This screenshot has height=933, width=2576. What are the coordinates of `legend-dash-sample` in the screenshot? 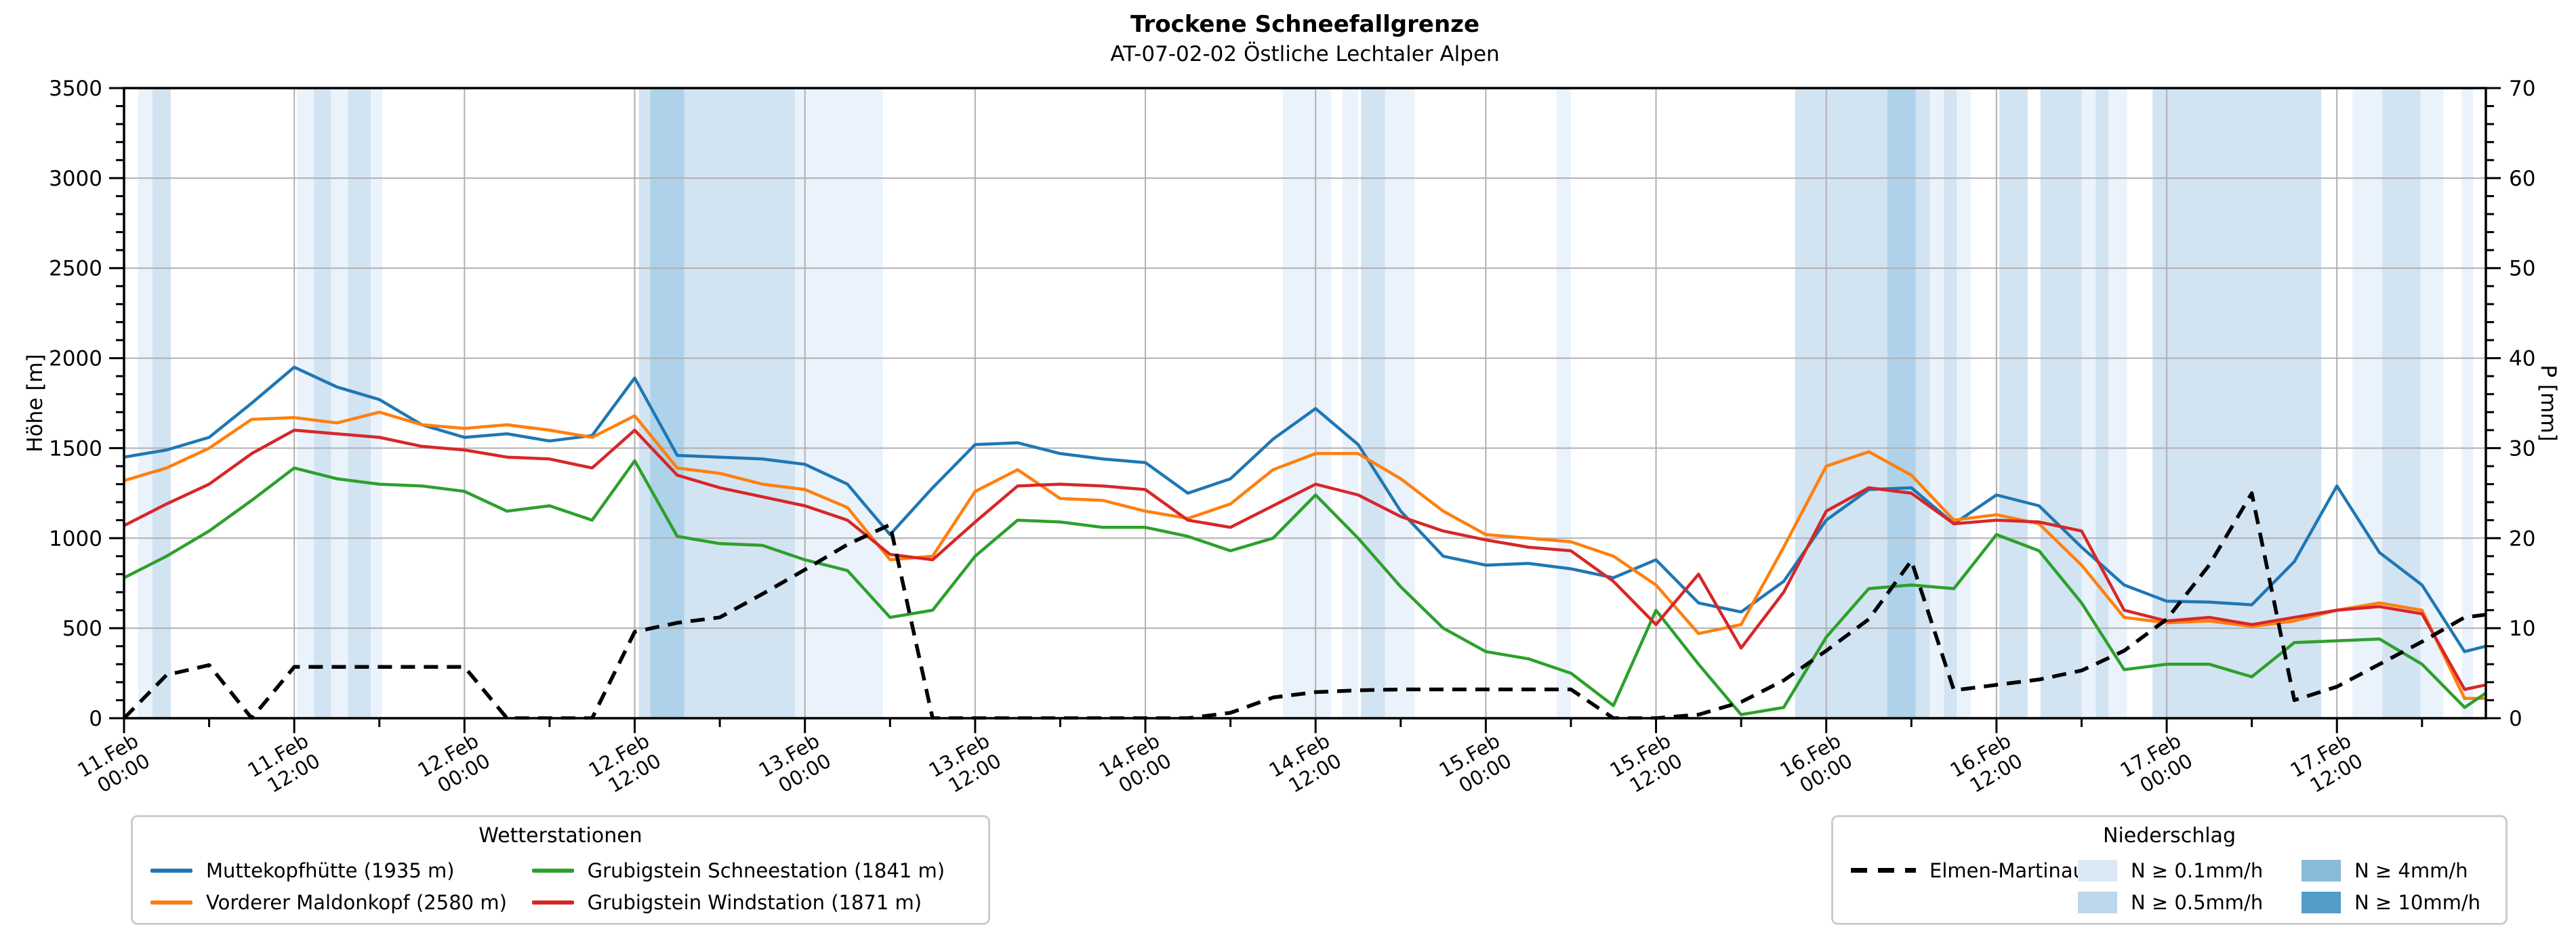 It's located at (1884, 870).